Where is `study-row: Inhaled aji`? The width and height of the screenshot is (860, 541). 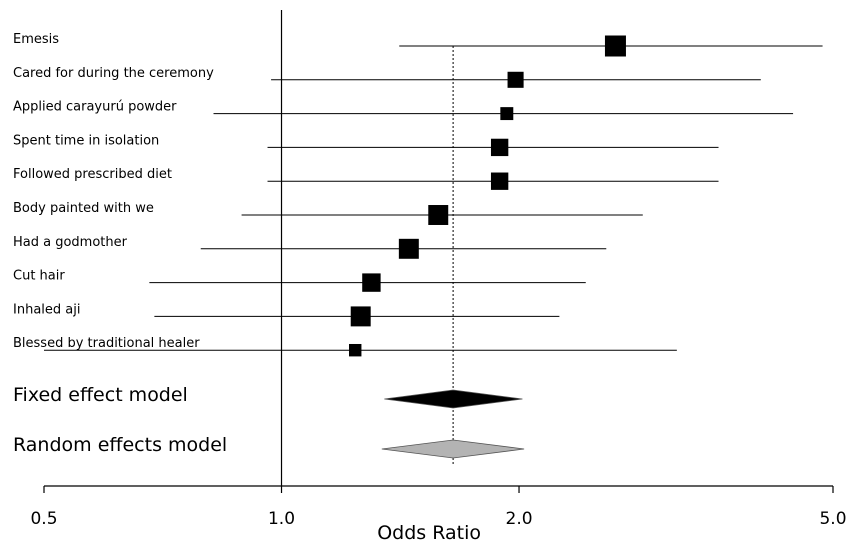
study-row: Inhaled aji is located at coordinates (286, 314).